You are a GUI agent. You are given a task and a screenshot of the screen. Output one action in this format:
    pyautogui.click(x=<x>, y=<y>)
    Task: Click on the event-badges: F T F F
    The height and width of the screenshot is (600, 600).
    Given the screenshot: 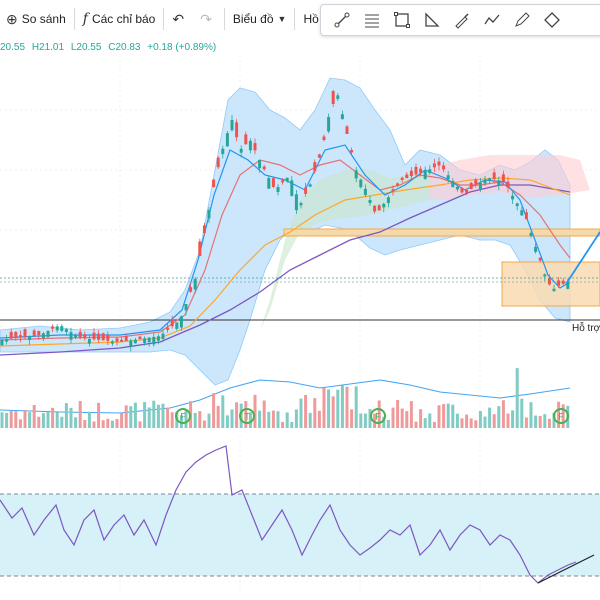 What is the action you would take?
    pyautogui.click(x=372, y=416)
    